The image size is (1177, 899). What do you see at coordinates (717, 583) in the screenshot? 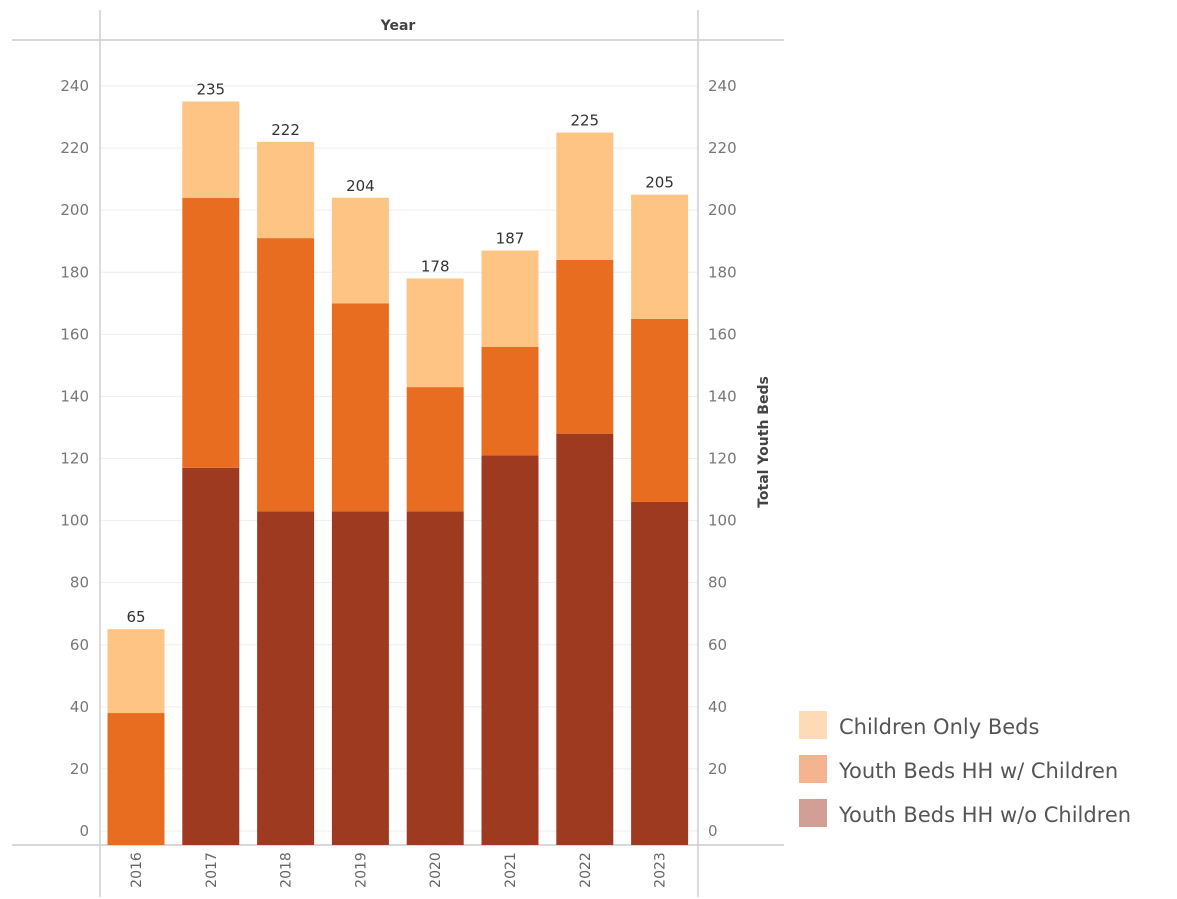
I see `y-tick-label-right: 80` at bounding box center [717, 583].